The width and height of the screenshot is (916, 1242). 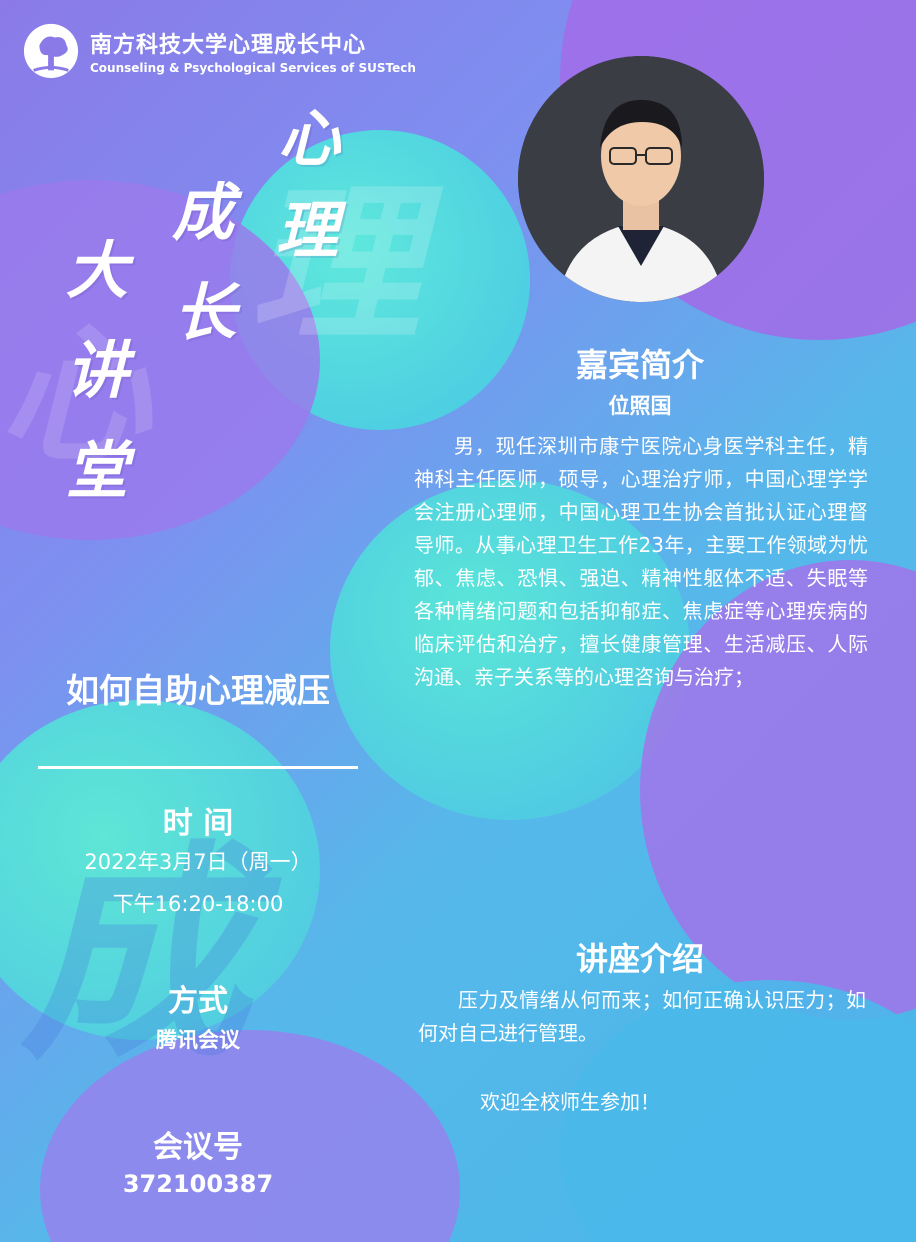 What do you see at coordinates (51, 51) in the screenshot?
I see `tree-logo-icon` at bounding box center [51, 51].